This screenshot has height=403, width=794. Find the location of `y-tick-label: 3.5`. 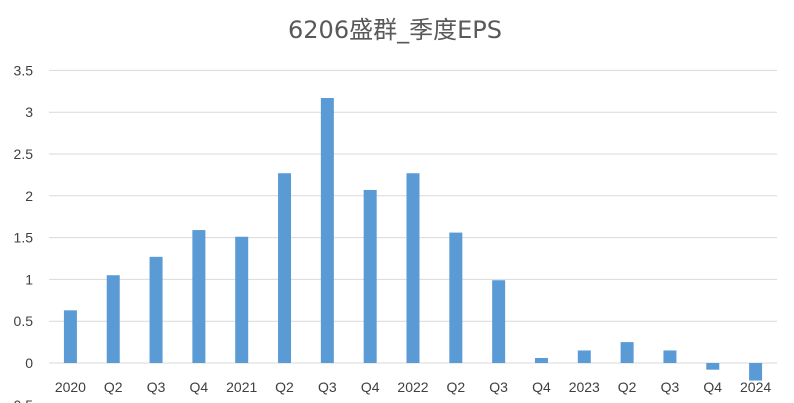

y-tick-label: 3.5 is located at coordinates (24, 70).